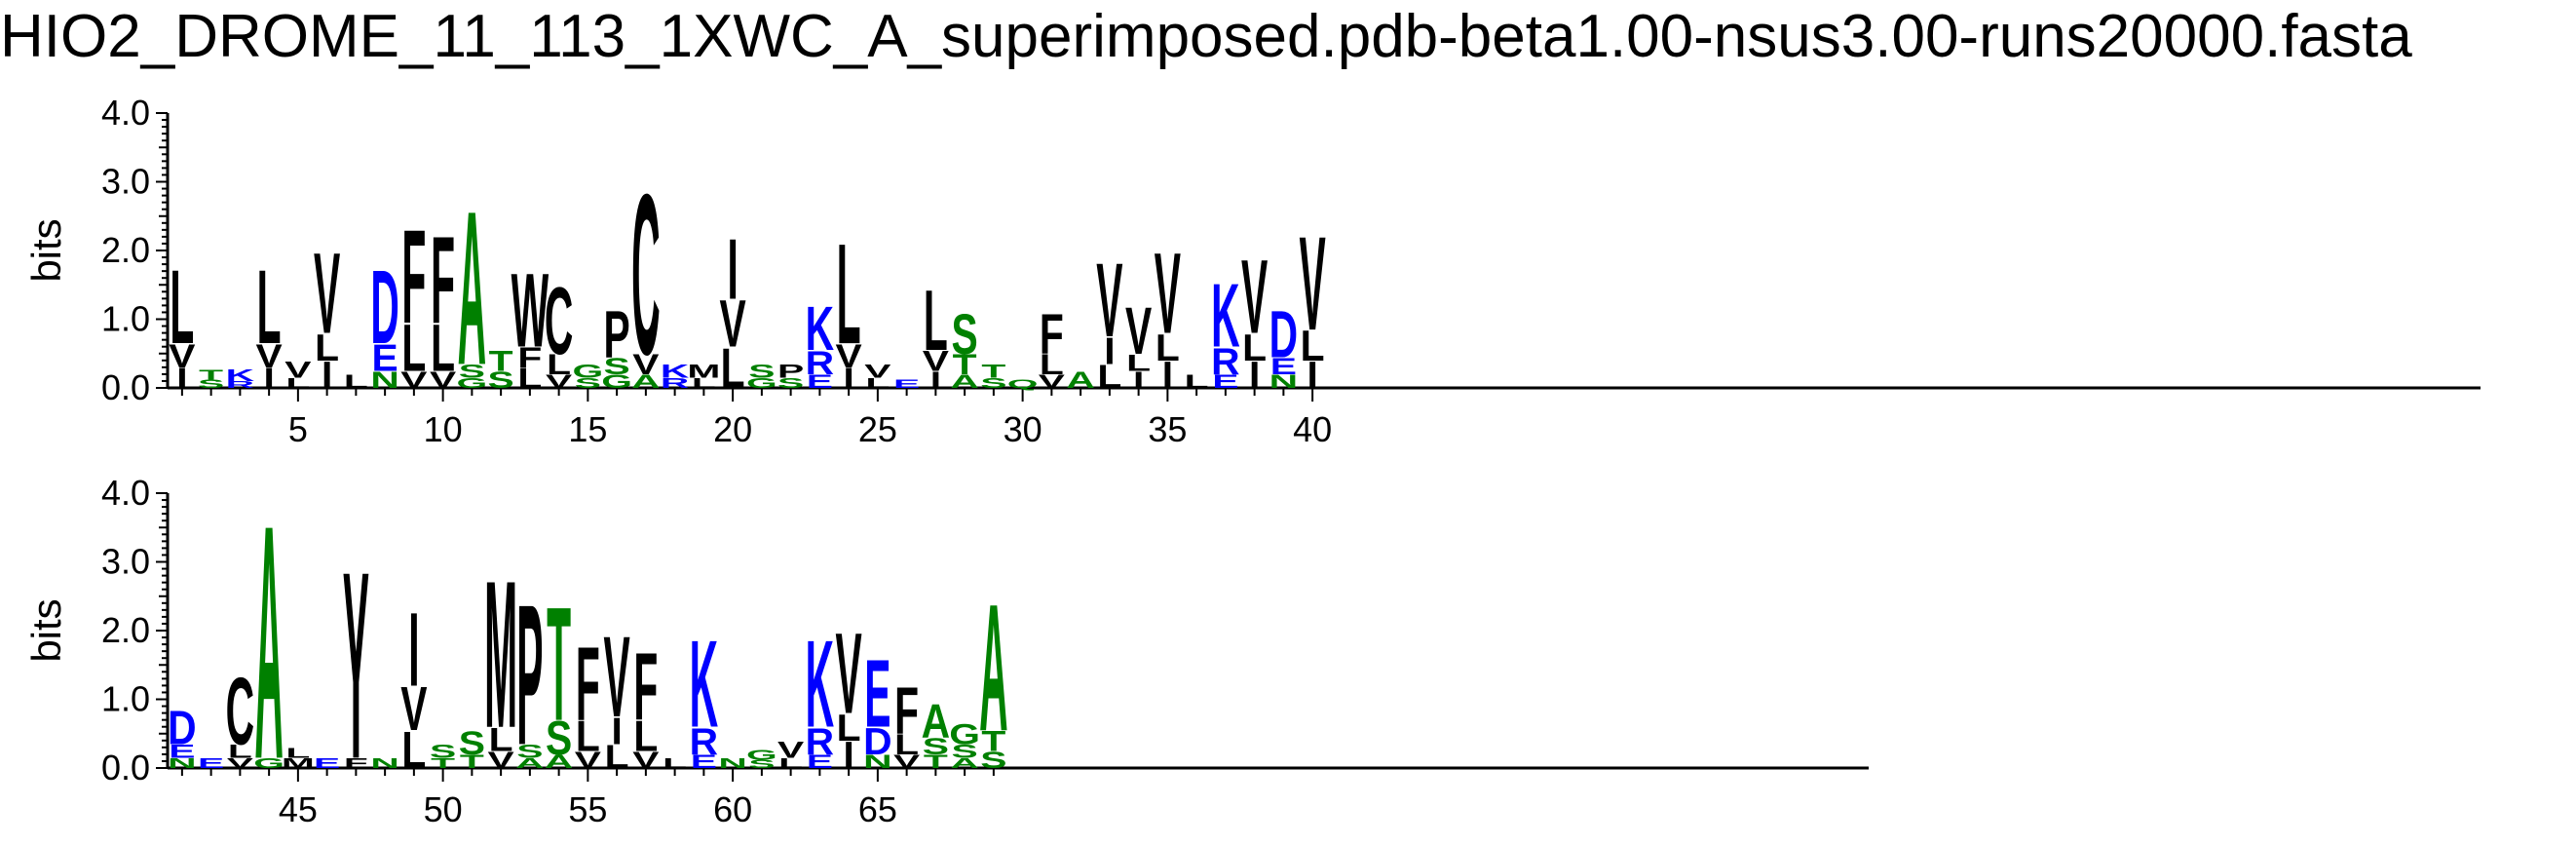 The width and height of the screenshot is (2576, 845). What do you see at coordinates (877, 809) in the screenshot?
I see `x-tick-label: 65` at bounding box center [877, 809].